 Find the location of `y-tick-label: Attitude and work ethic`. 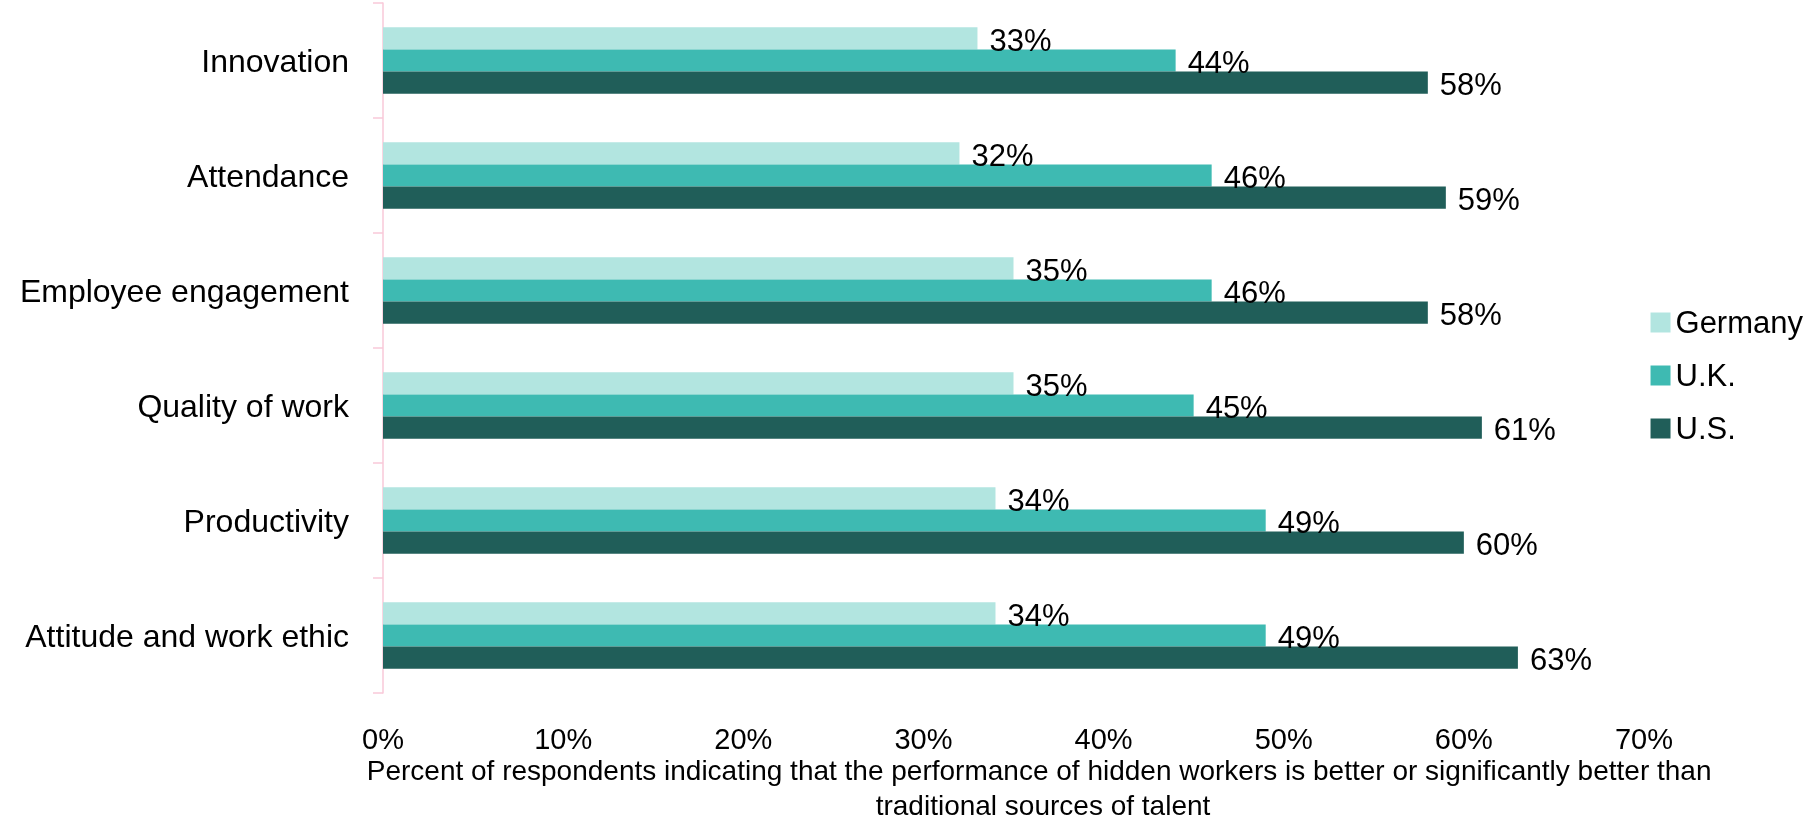

y-tick-label: Attitude and work ethic is located at coordinates (187, 635).